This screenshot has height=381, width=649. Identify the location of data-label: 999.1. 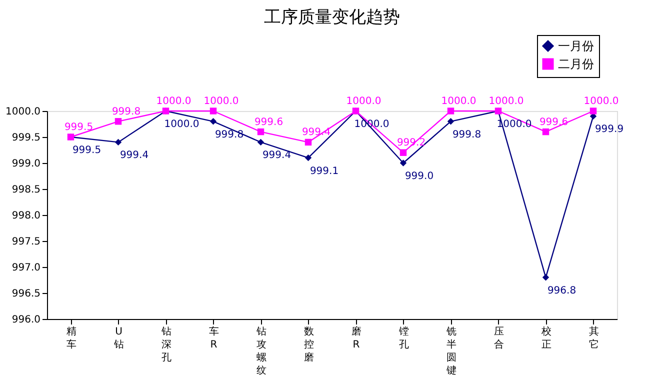
(324, 171).